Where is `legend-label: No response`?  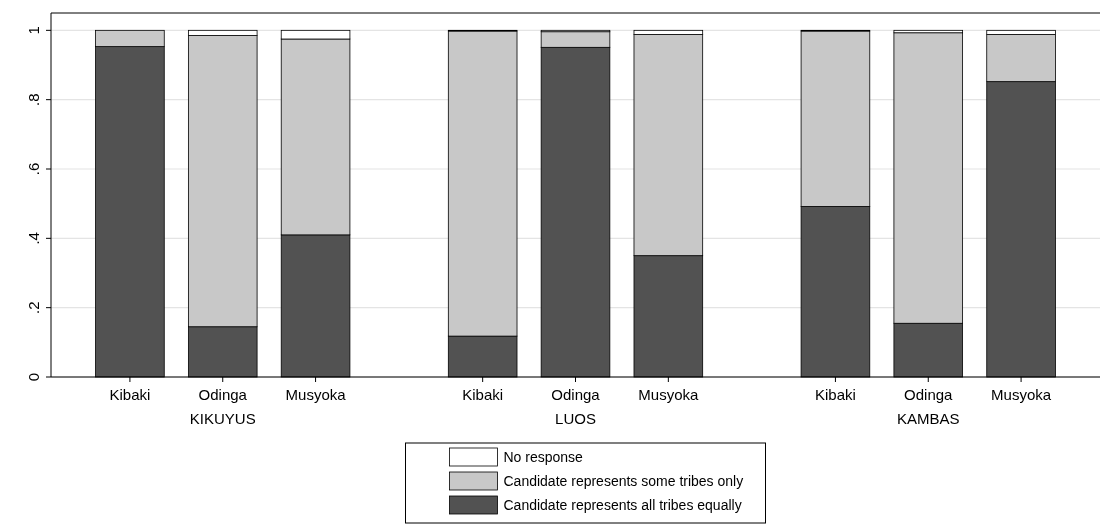 legend-label: No response is located at coordinates (543, 457).